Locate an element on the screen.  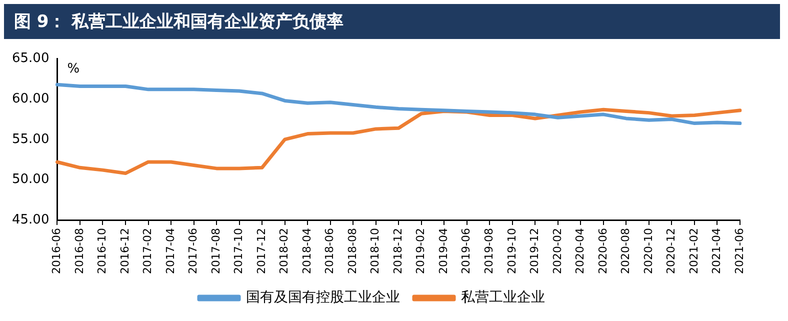
chart-title: 图 9： 私营工业企业和国有企业资产负债率 is located at coordinates (392, 21).